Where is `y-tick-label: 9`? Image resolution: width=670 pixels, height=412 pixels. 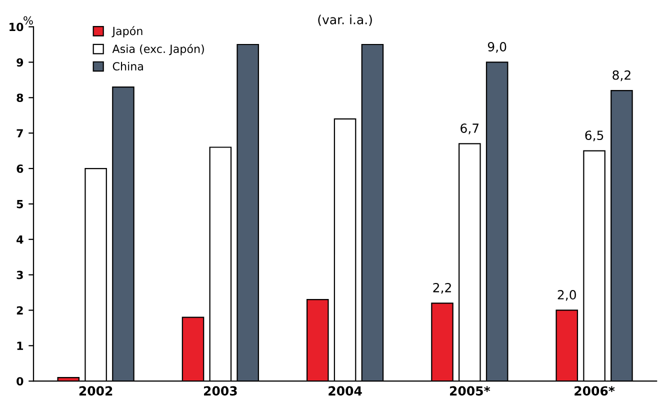
y-tick-label: 9 is located at coordinates (20, 62).